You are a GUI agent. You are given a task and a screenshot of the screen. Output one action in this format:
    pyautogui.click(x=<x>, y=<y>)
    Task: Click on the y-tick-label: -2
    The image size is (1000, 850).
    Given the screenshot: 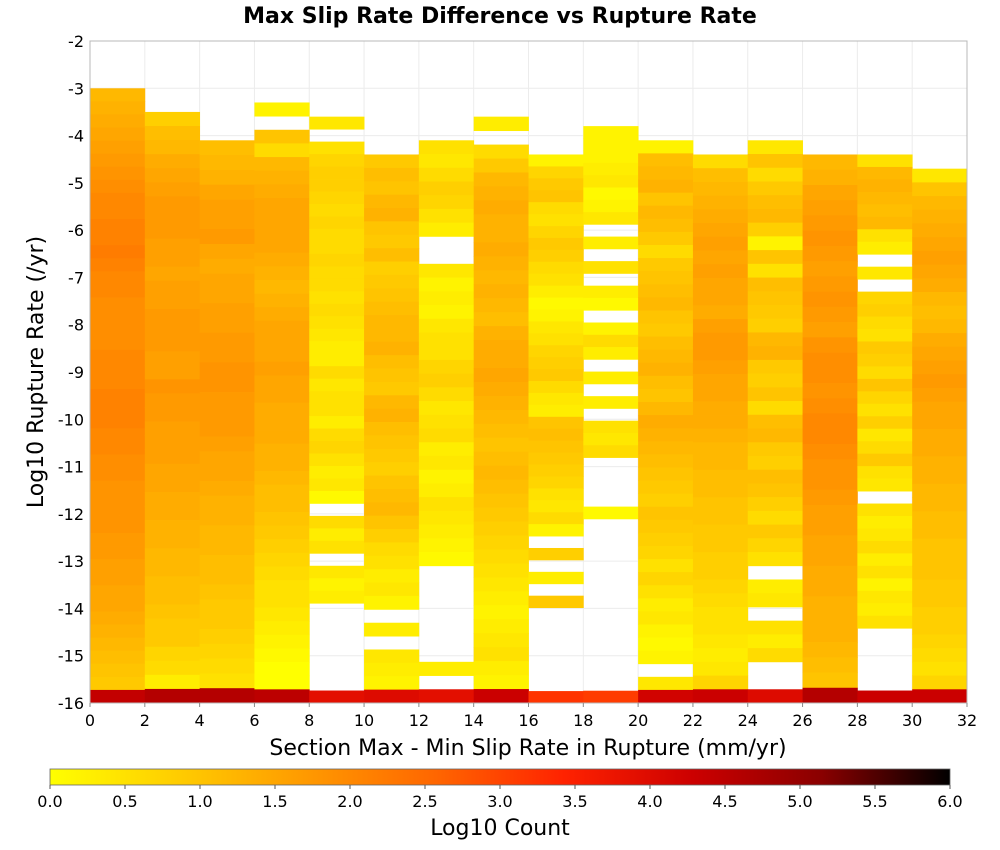 What is the action you would take?
    pyautogui.click(x=76, y=41)
    